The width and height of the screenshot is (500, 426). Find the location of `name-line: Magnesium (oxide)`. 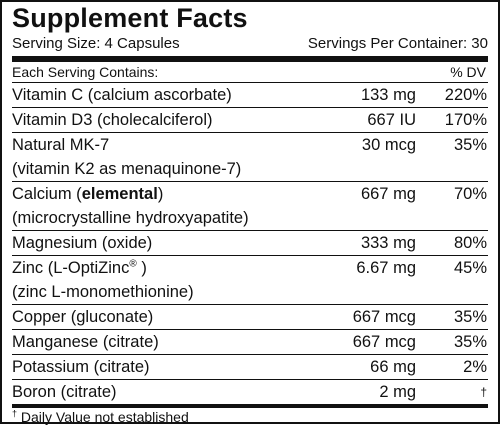

name-line: Magnesium (oxide) is located at coordinates (166, 243).